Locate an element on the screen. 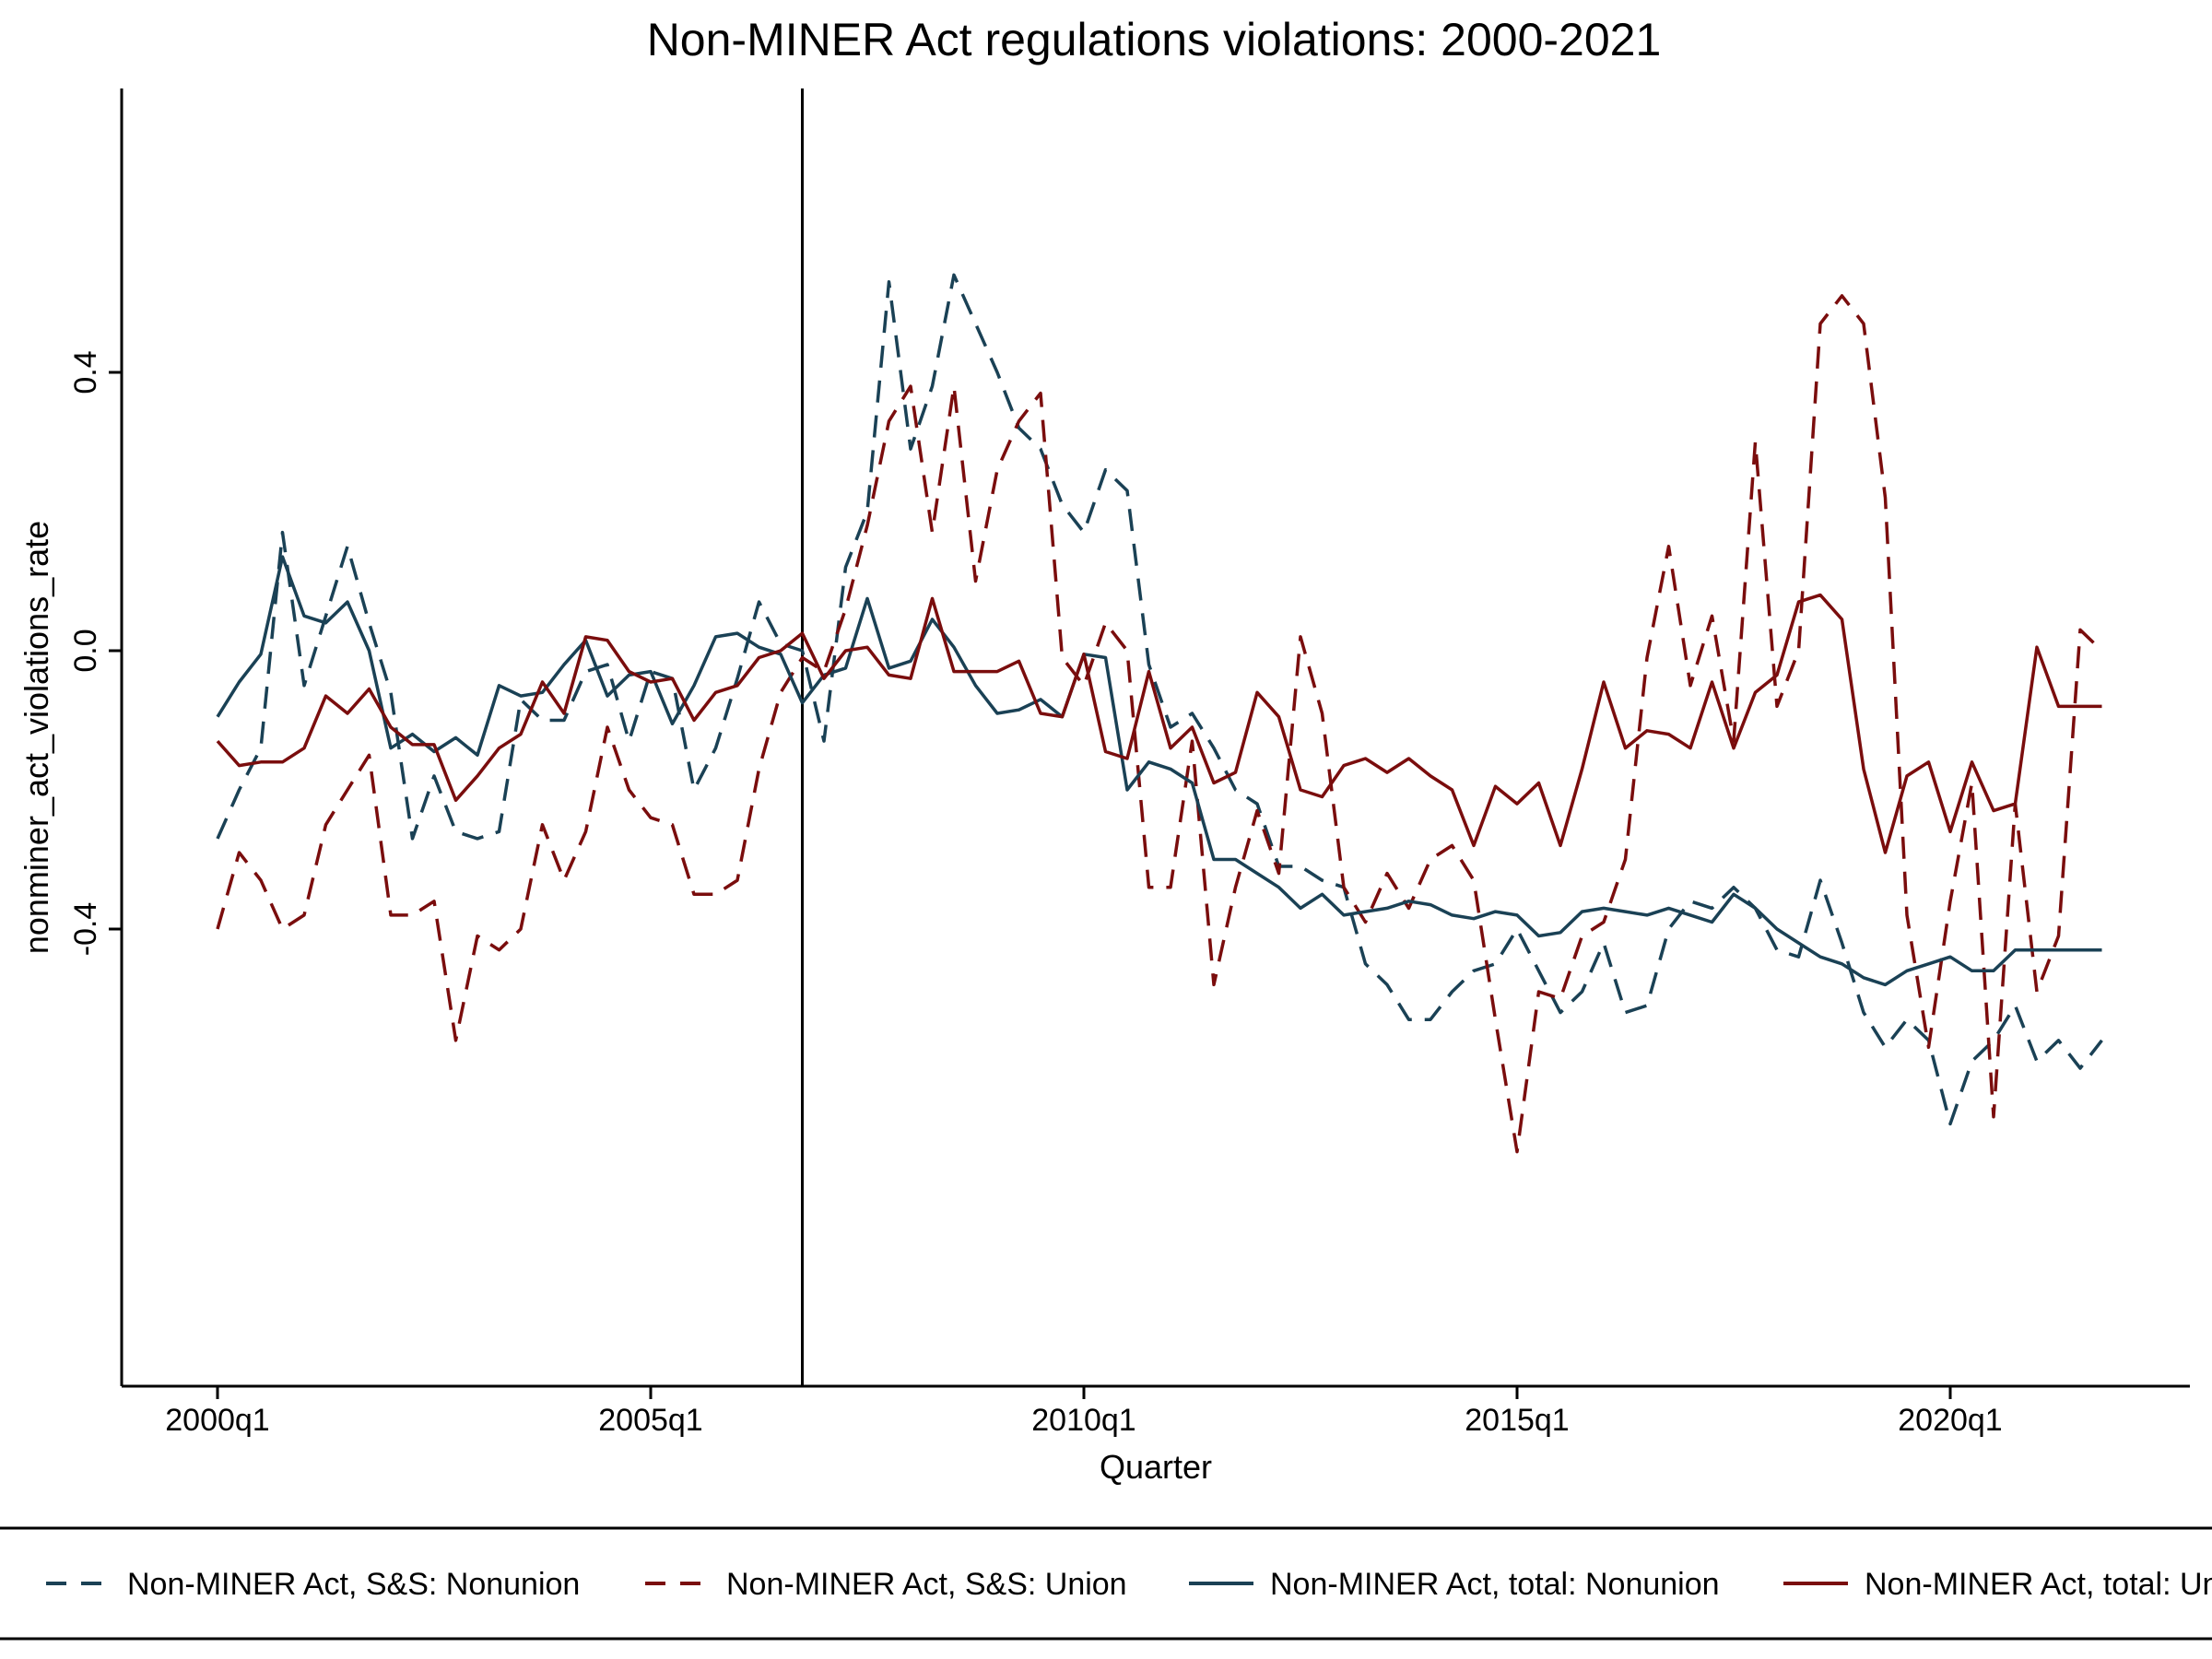  y-axis-ticks: -0.4 0.0 0.4 is located at coordinates (95, 653).